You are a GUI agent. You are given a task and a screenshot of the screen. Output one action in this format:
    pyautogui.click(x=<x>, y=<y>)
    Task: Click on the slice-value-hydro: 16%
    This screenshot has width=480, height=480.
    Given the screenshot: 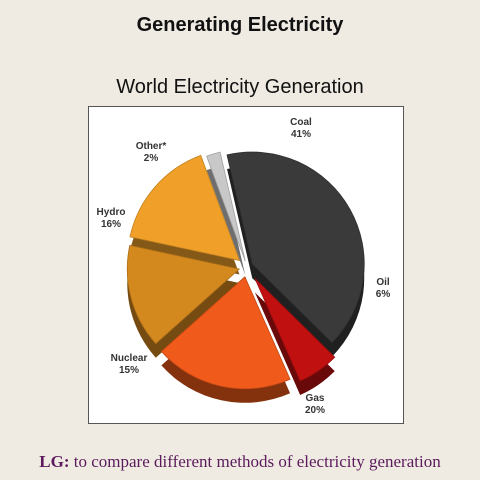 What is the action you would take?
    pyautogui.click(x=111, y=224)
    